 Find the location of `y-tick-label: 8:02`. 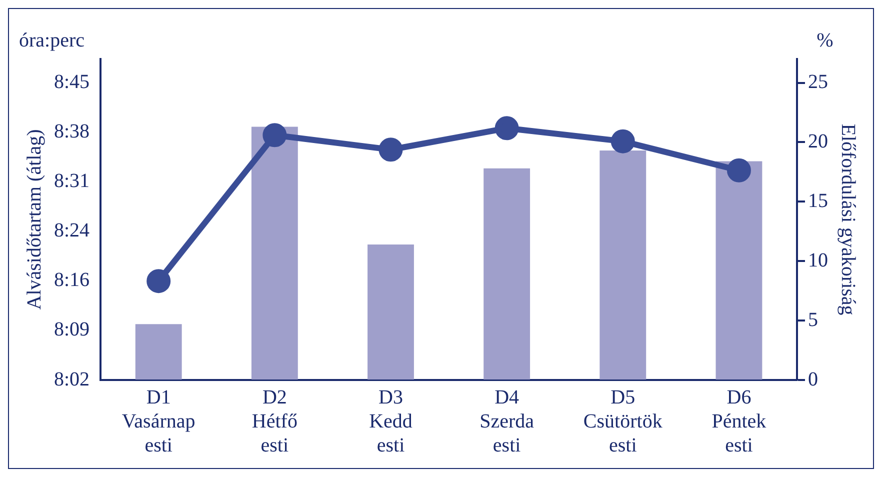

y-tick-label: 8:02 is located at coordinates (72, 379).